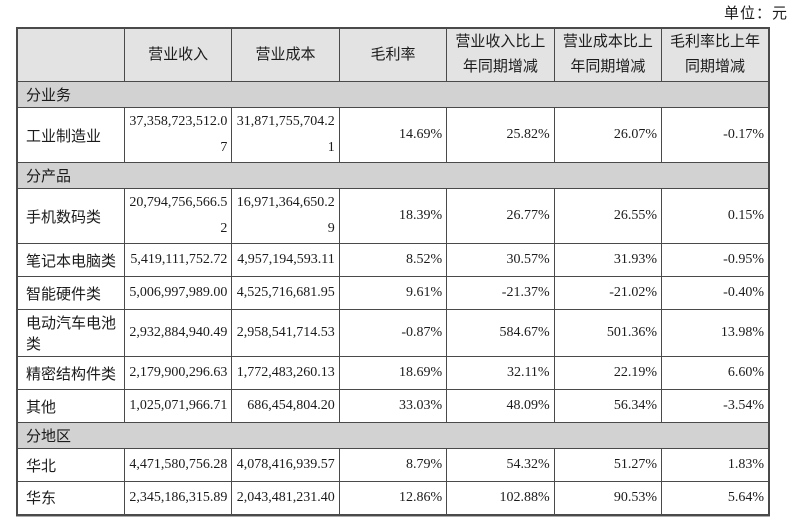 The height and width of the screenshot is (522, 800). I want to click on cell-revenue-yoy: -21.37%, so click(500, 293).